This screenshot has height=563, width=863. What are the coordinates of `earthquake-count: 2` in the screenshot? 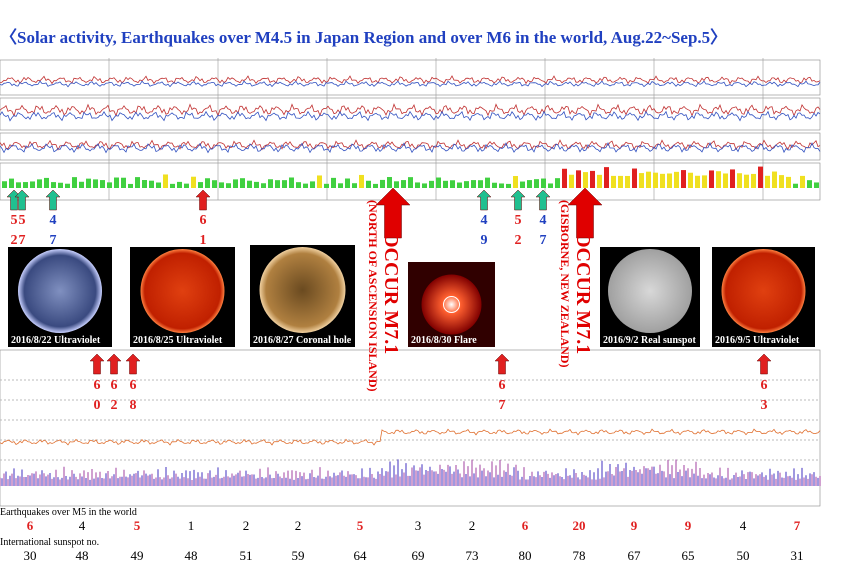 It's located at (472, 525).